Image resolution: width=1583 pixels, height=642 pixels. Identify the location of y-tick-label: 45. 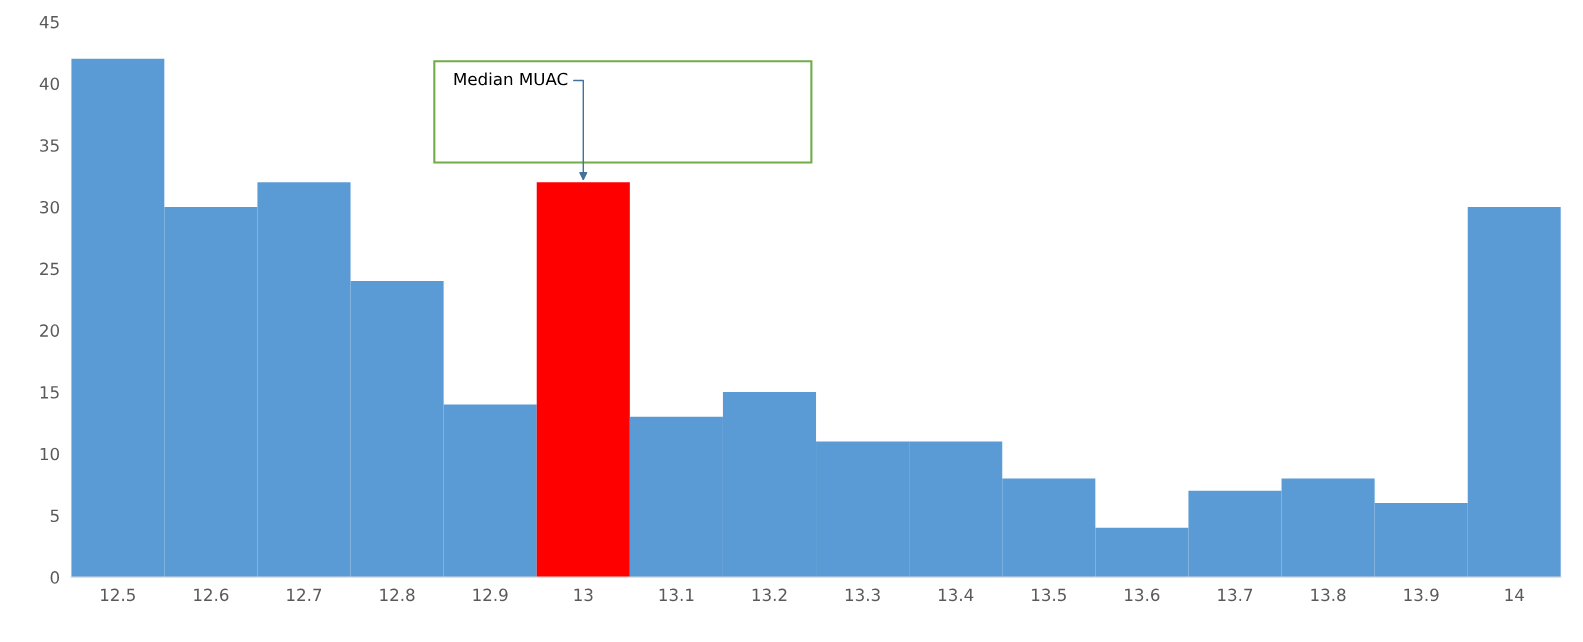
(49, 22).